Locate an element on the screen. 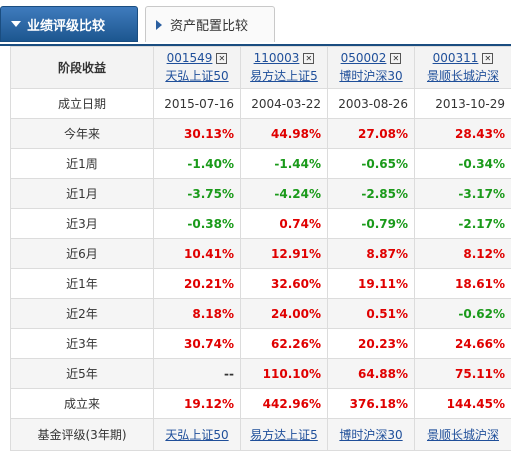 This screenshot has height=462, width=511. return-value: -3.75% is located at coordinates (197, 193).